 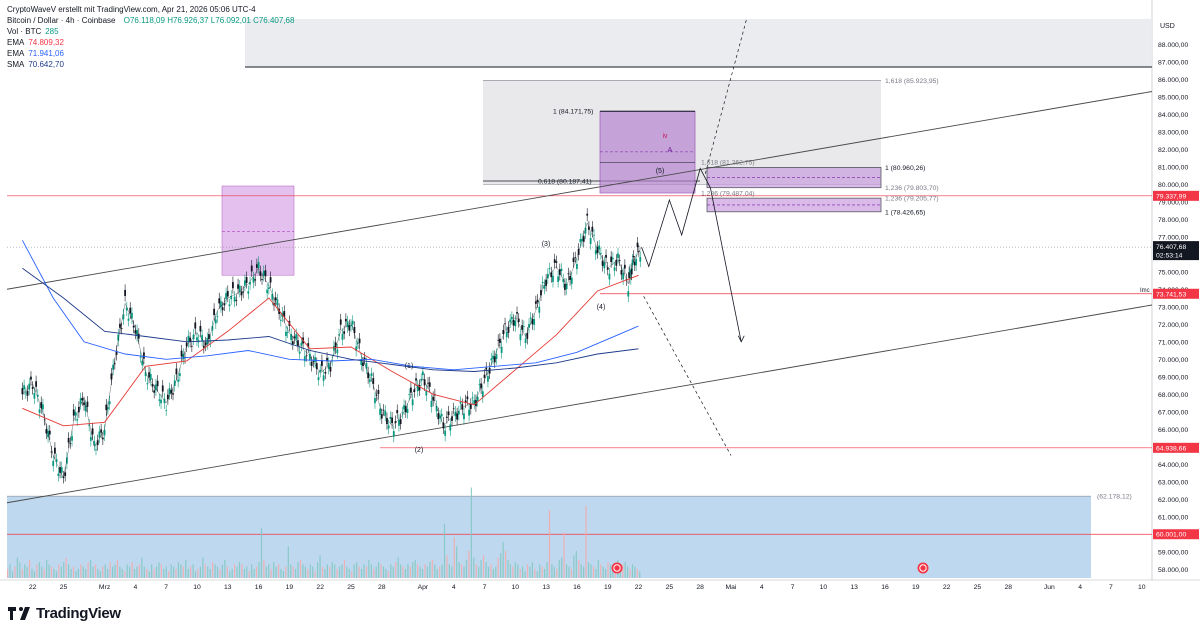 I want to click on tradingview-logo-icon, so click(x=19, y=613).